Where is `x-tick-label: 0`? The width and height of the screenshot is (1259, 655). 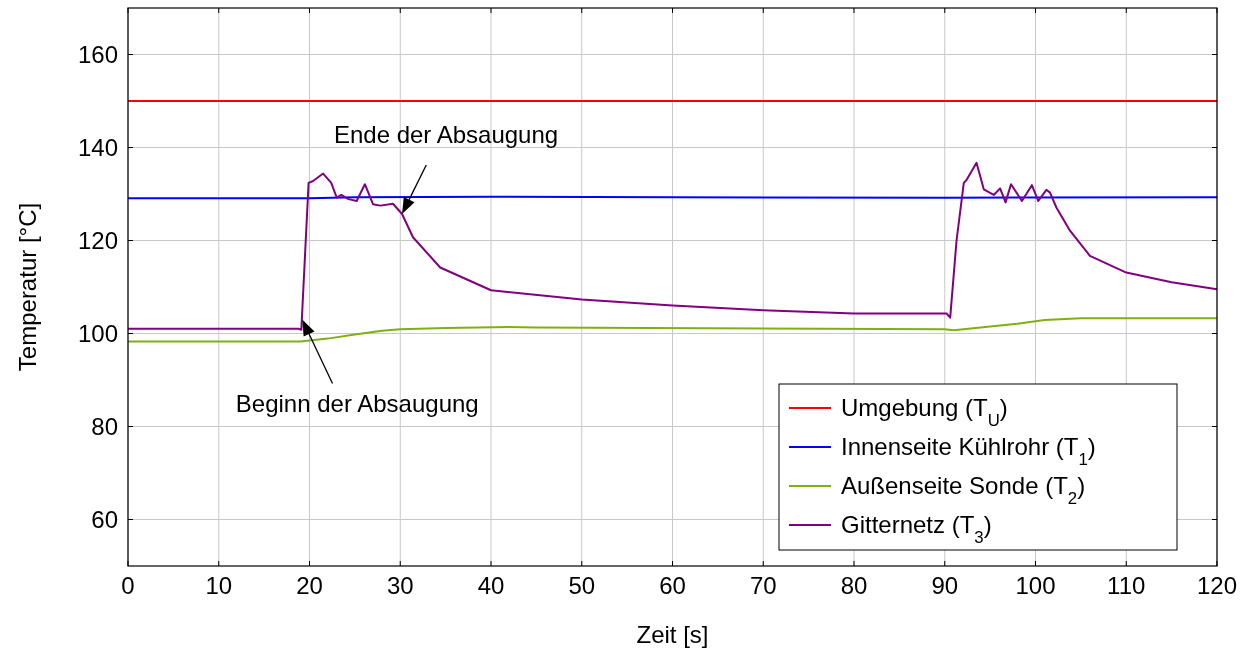 x-tick-label: 0 is located at coordinates (128, 585).